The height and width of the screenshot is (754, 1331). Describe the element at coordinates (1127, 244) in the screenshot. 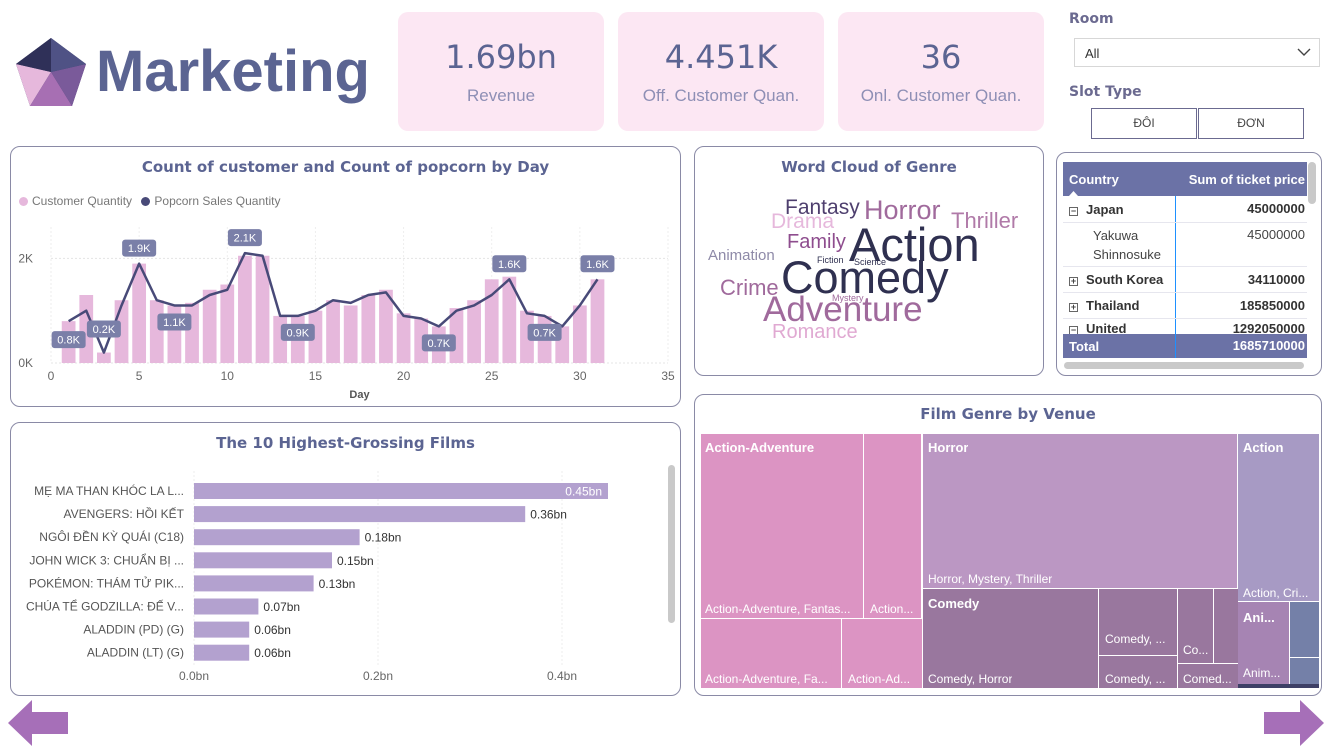

I see `matrix-cell-country: Yakuwa Shinnosuke` at that location.